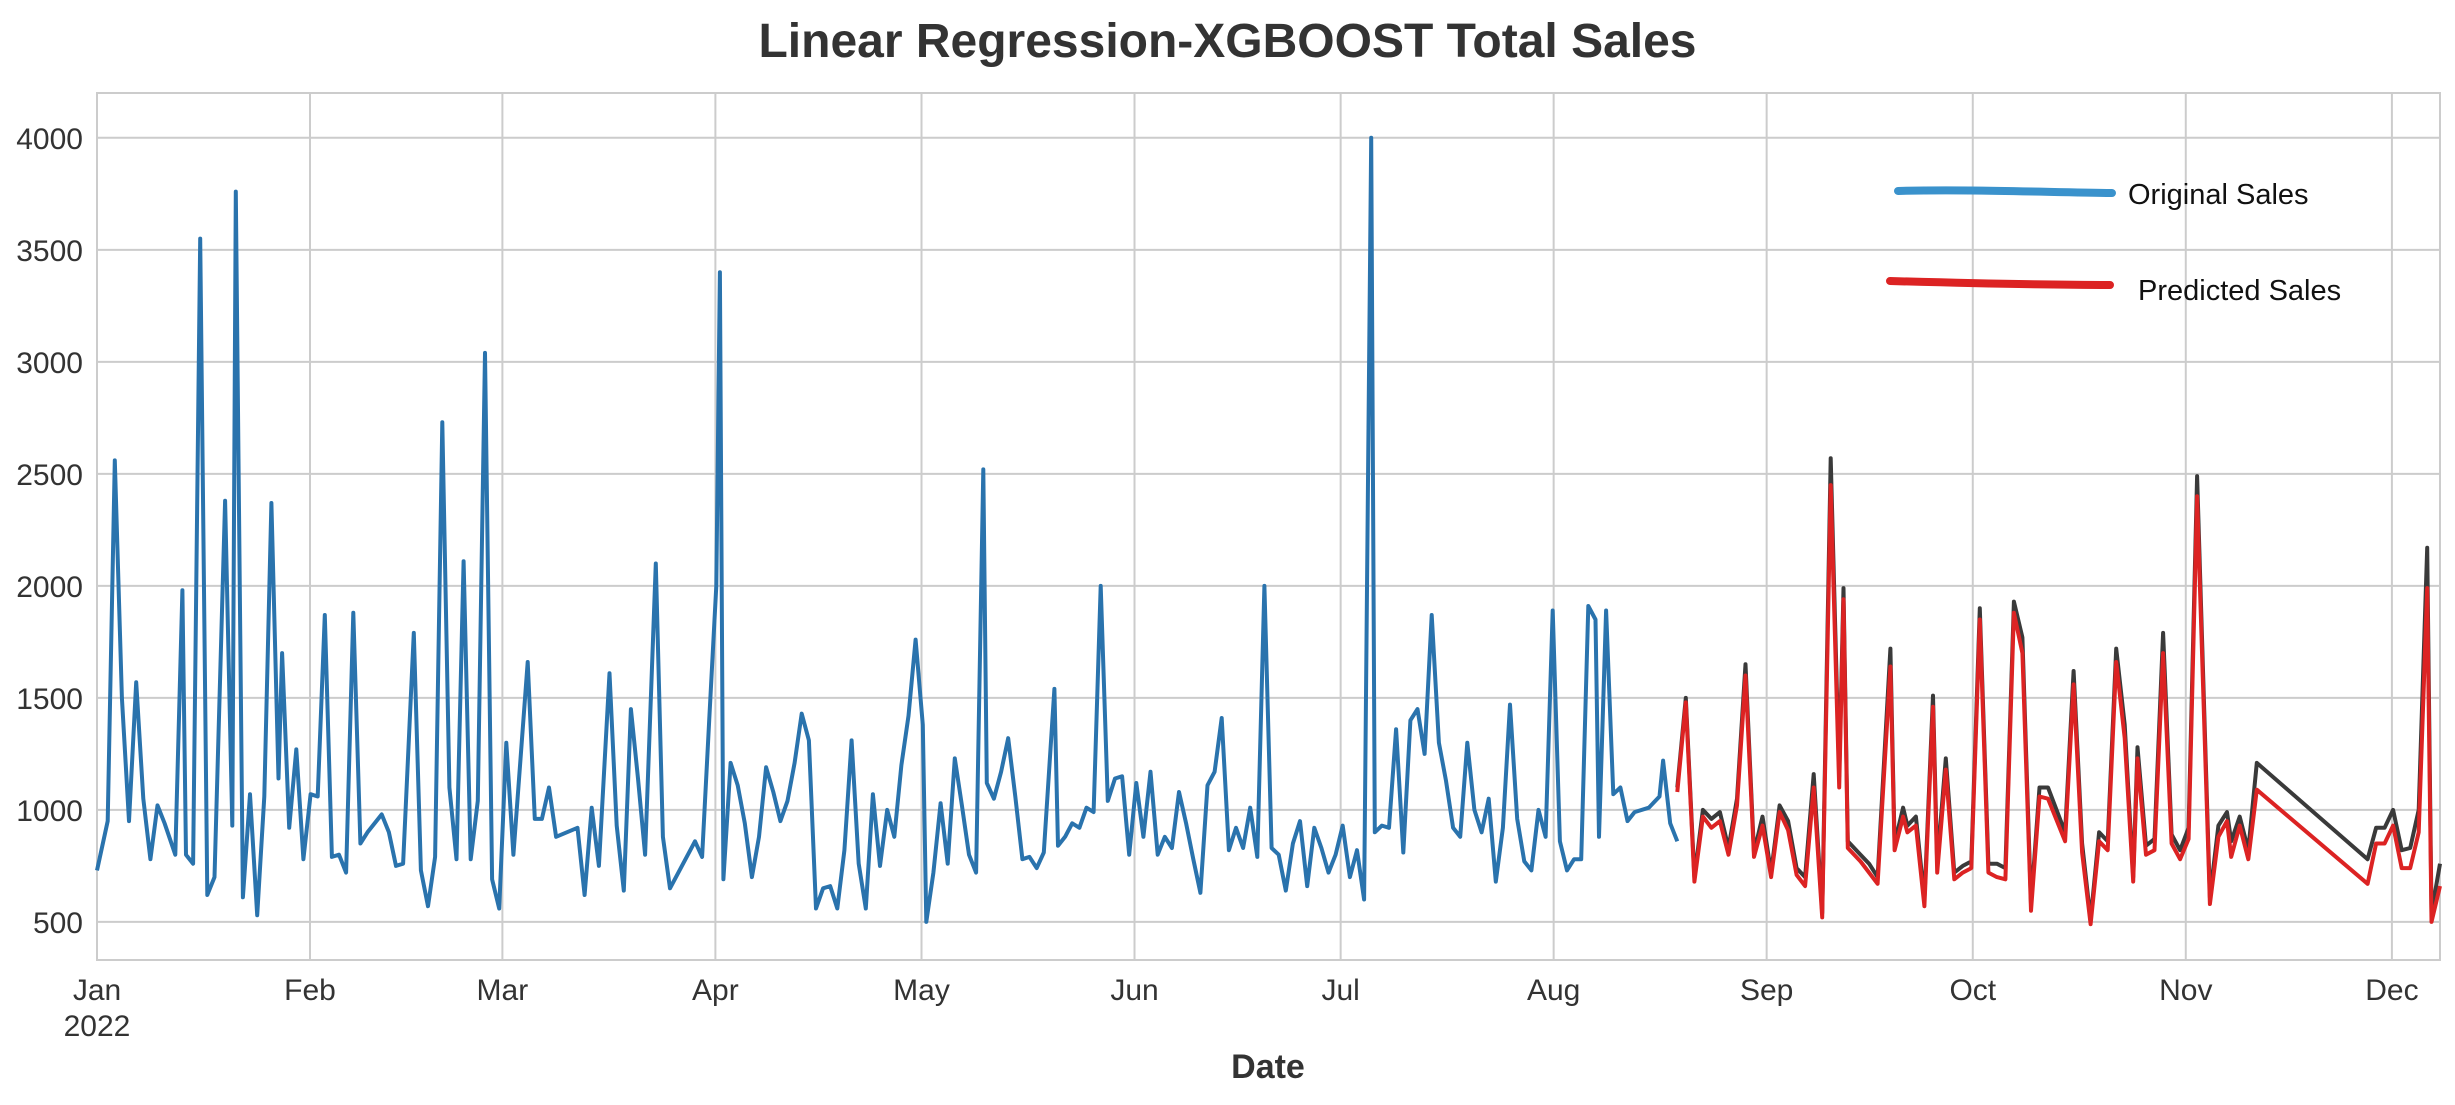  What do you see at coordinates (97, 1026) in the screenshot?
I see `x-tick-sublabel: 2022` at bounding box center [97, 1026].